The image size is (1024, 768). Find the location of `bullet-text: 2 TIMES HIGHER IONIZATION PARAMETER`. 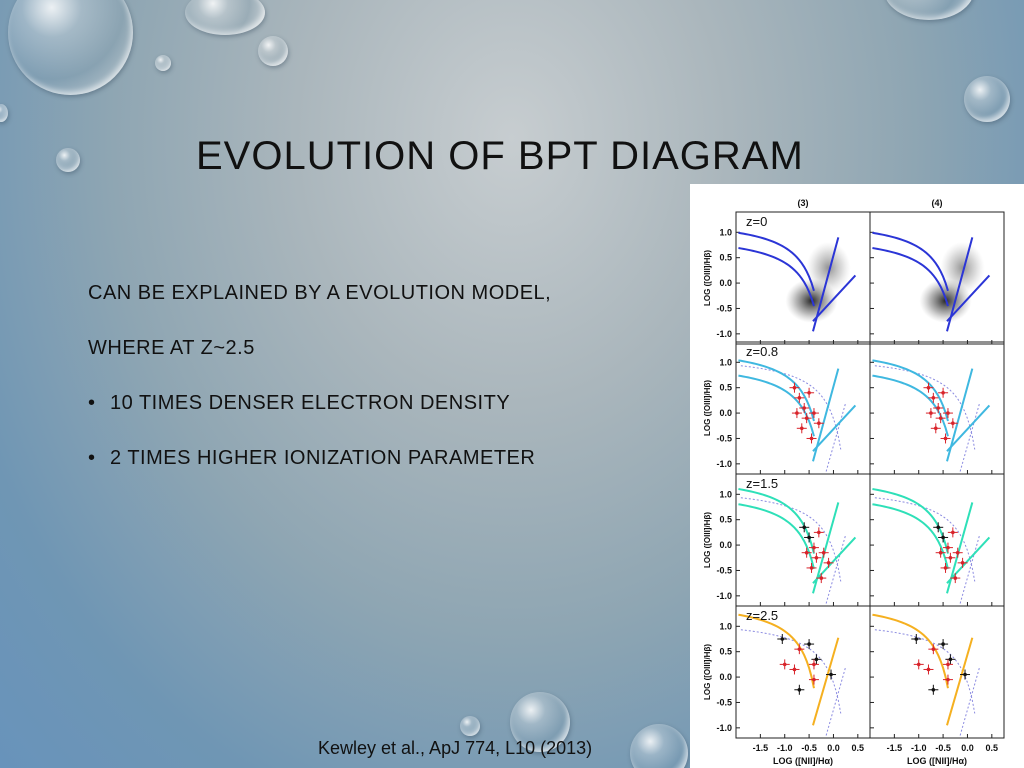

bullet-text: 2 TIMES HIGHER IONIZATION PARAMETER is located at coordinates (323, 458).